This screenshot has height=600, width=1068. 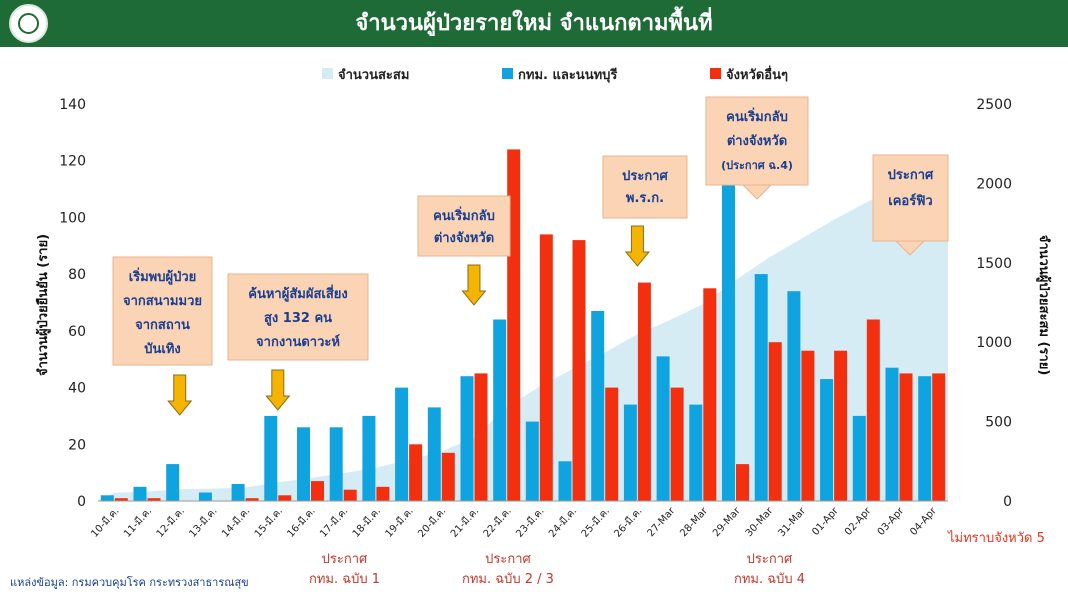 I want to click on callout-text: จากงานดาวะห์, so click(x=298, y=342).